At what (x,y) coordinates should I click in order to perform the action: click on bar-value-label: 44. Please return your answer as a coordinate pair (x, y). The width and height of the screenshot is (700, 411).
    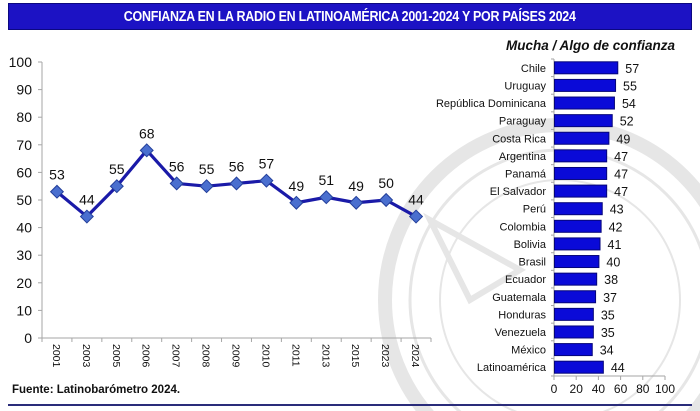
    Looking at the image, I should click on (618, 368).